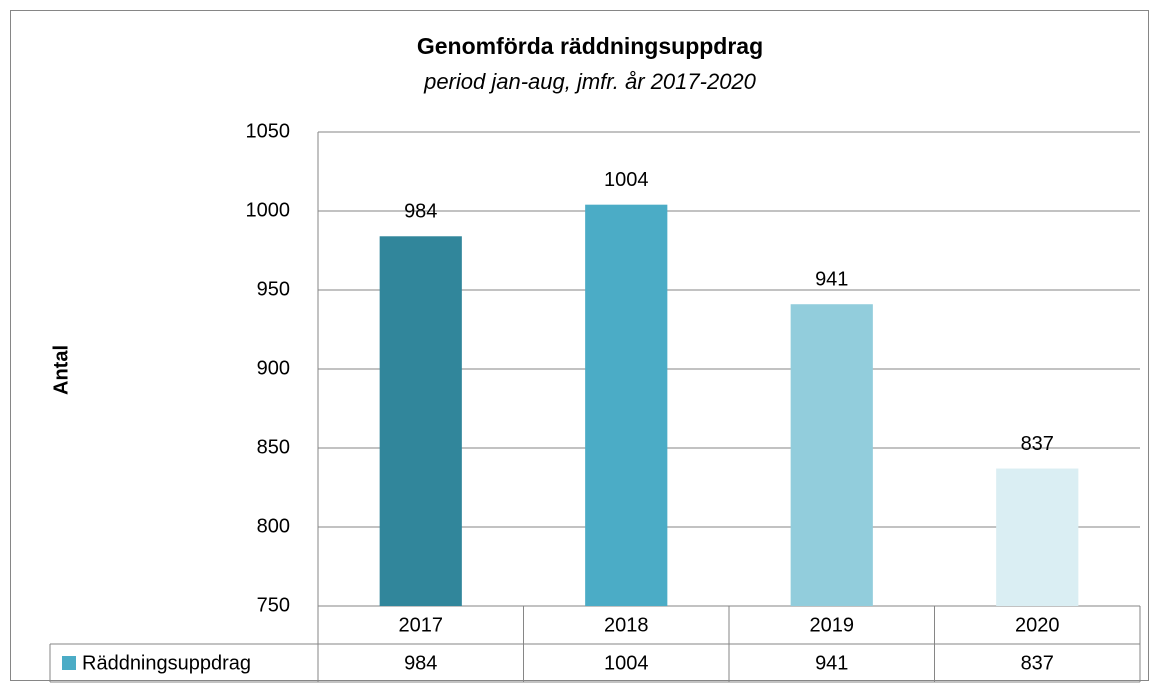 Image resolution: width=1158 pixels, height=688 pixels. I want to click on y-tick-label: 800, so click(273, 526).